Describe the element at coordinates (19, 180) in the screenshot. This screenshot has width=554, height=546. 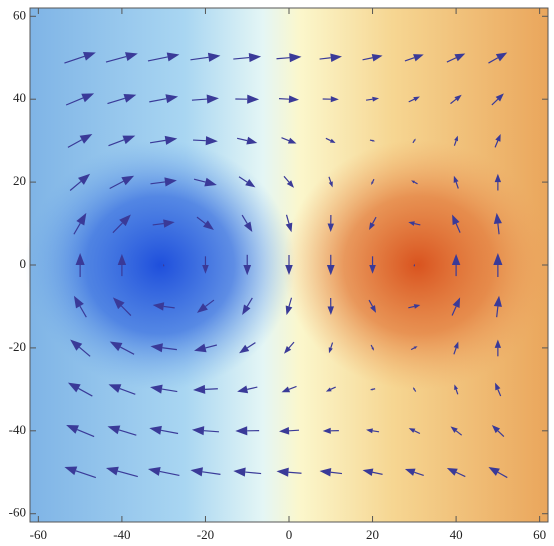
I see `y-tick-label: 20` at that location.